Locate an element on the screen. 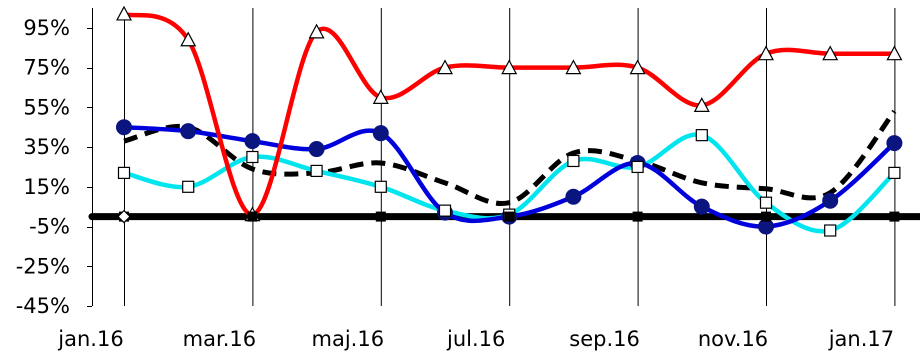 This screenshot has height=352, width=920. axes is located at coordinates (90, 157).